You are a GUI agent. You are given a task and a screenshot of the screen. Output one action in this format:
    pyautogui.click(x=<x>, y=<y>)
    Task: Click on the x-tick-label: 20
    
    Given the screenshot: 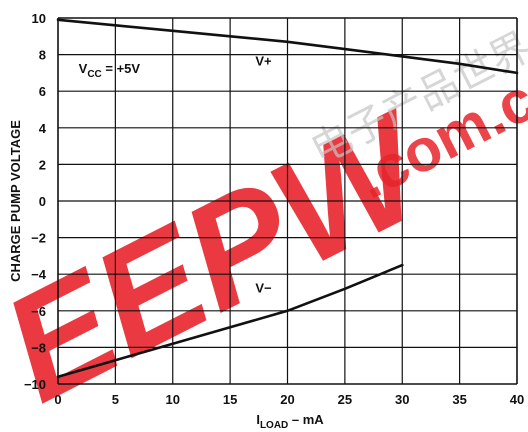 What is the action you would take?
    pyautogui.click(x=287, y=399)
    